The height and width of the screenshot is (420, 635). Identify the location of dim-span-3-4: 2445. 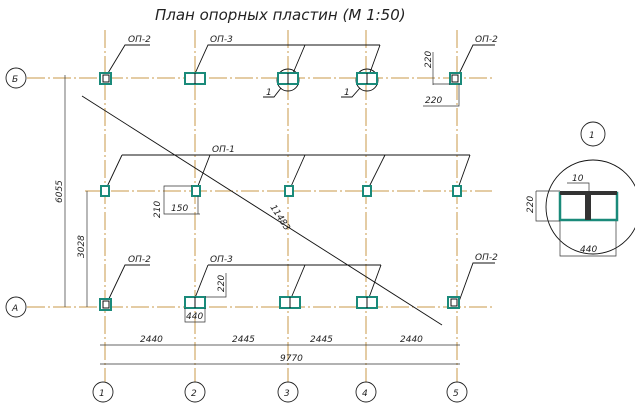
(321, 340).